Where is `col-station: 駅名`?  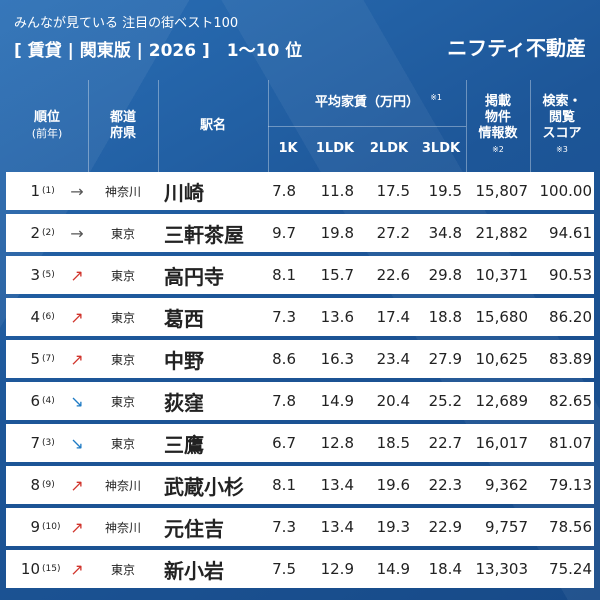 col-station: 駅名 is located at coordinates (212, 125).